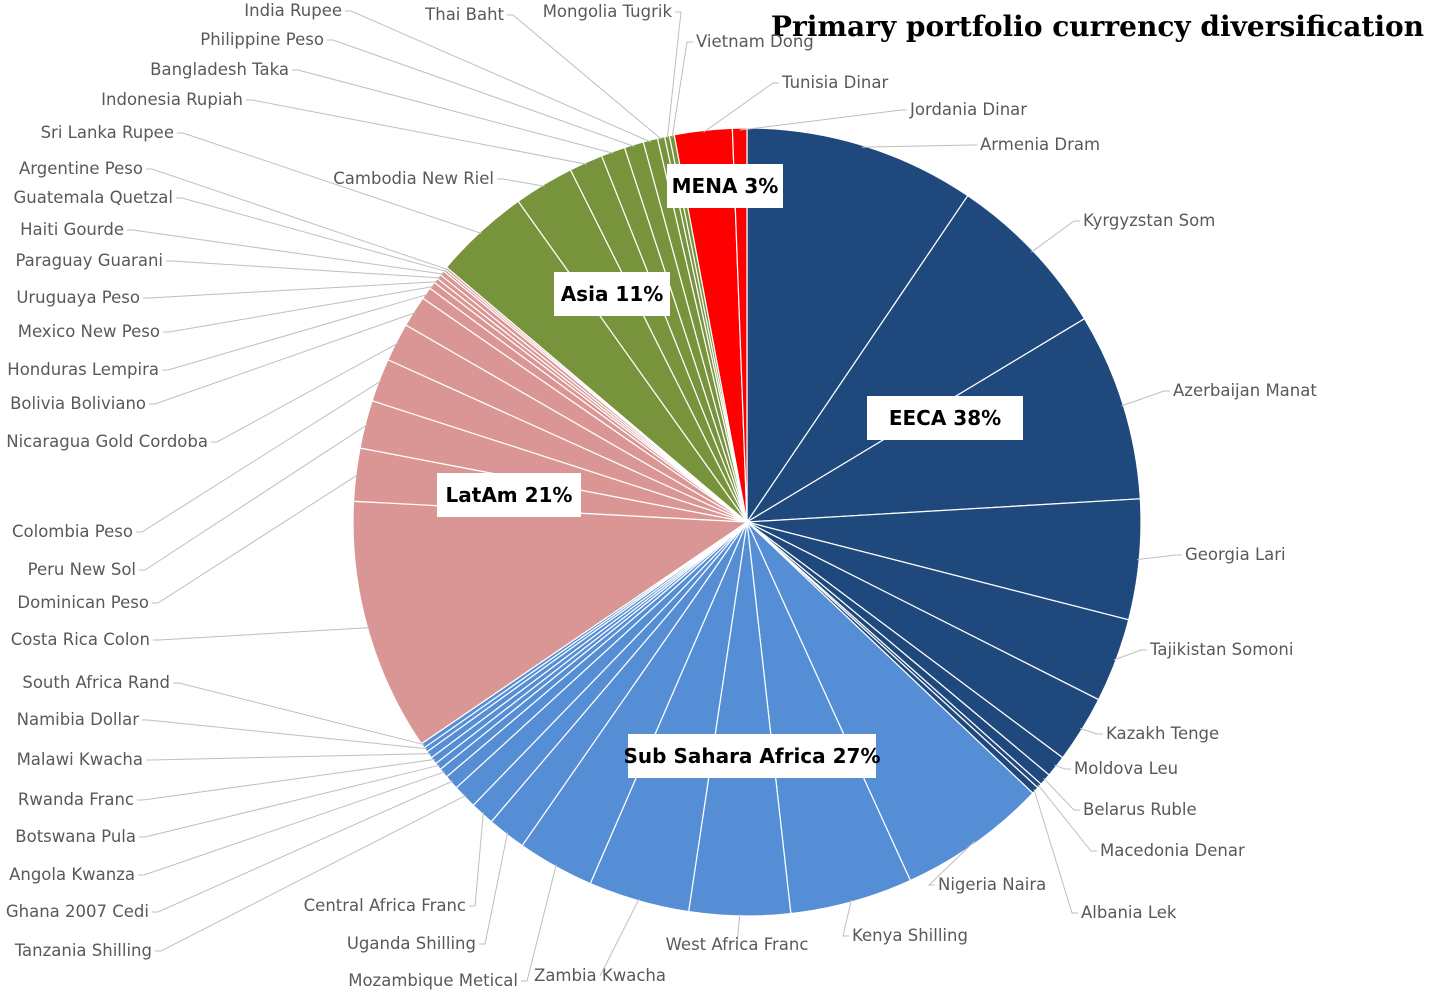  Describe the element at coordinates (1126, 768) in the screenshot. I see `slice-label: Moldova Leu` at that location.